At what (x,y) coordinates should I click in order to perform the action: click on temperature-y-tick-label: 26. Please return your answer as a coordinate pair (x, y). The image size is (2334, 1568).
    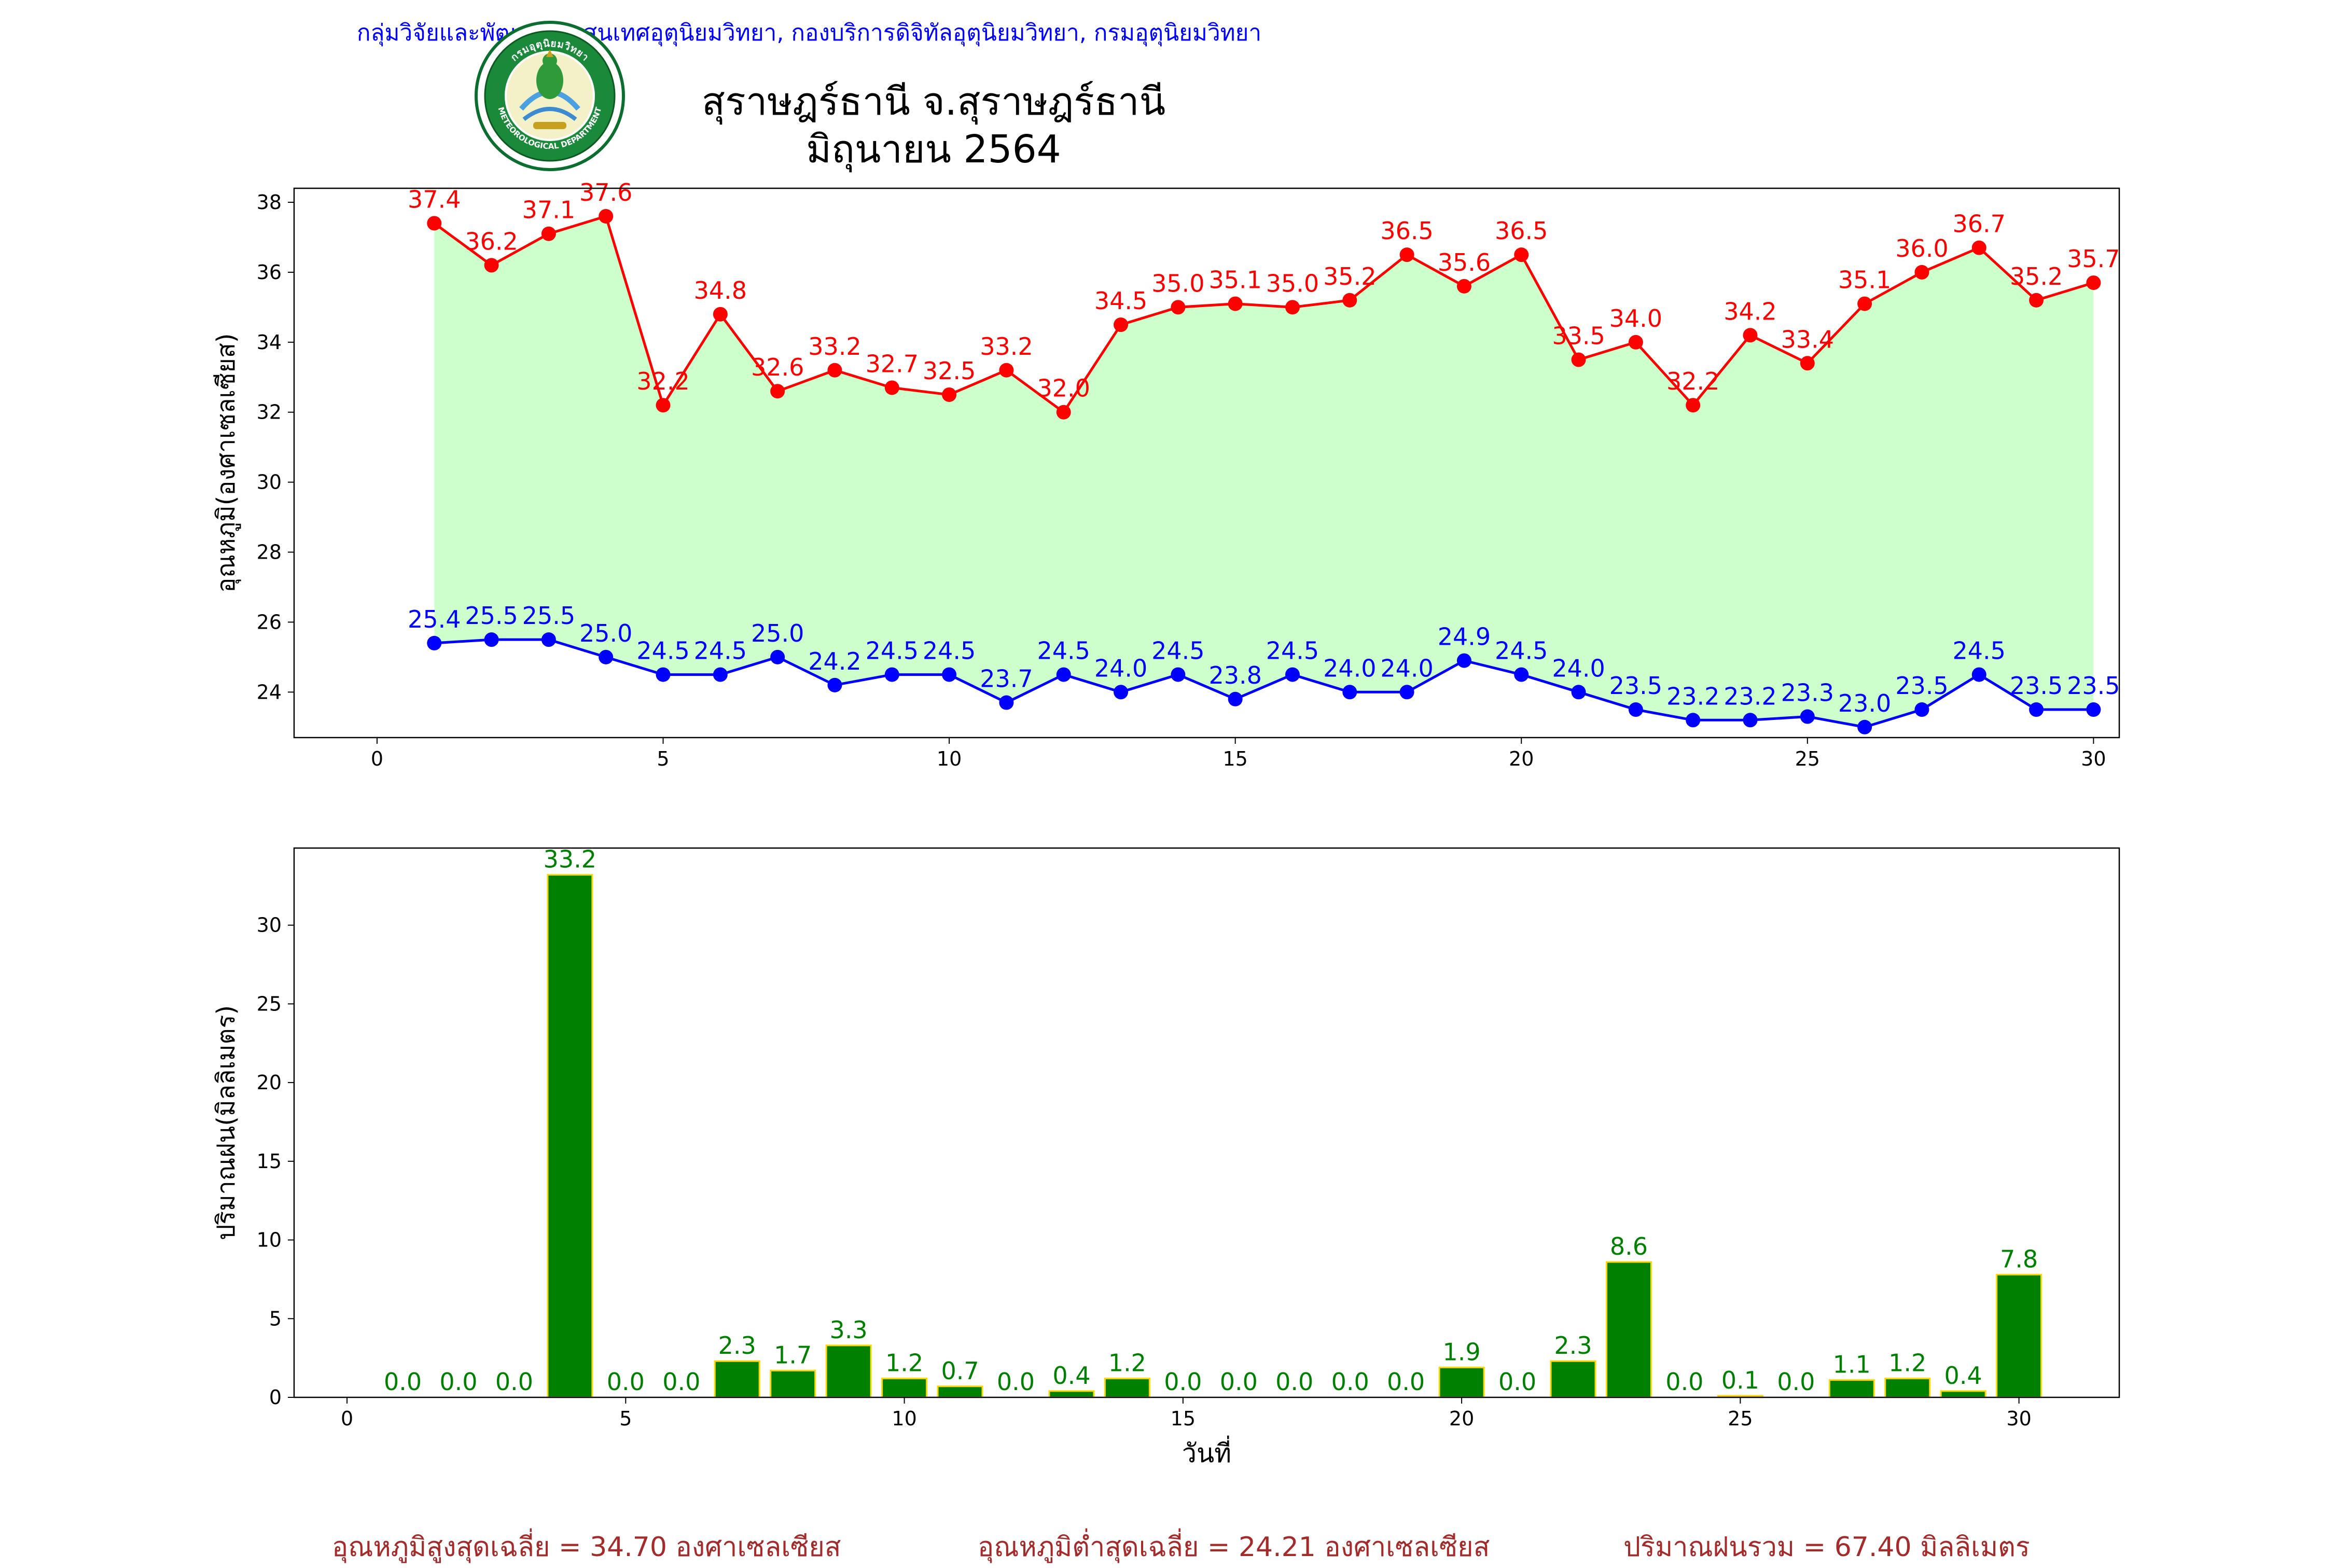
    Looking at the image, I should click on (269, 621).